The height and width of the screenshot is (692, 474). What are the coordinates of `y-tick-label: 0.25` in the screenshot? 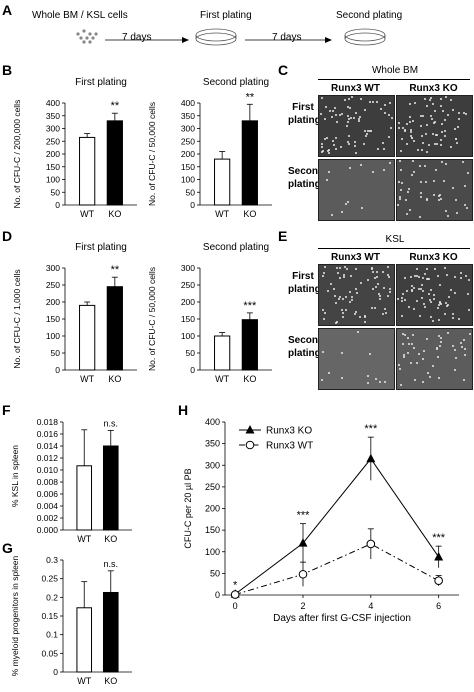 It's located at (49, 579).